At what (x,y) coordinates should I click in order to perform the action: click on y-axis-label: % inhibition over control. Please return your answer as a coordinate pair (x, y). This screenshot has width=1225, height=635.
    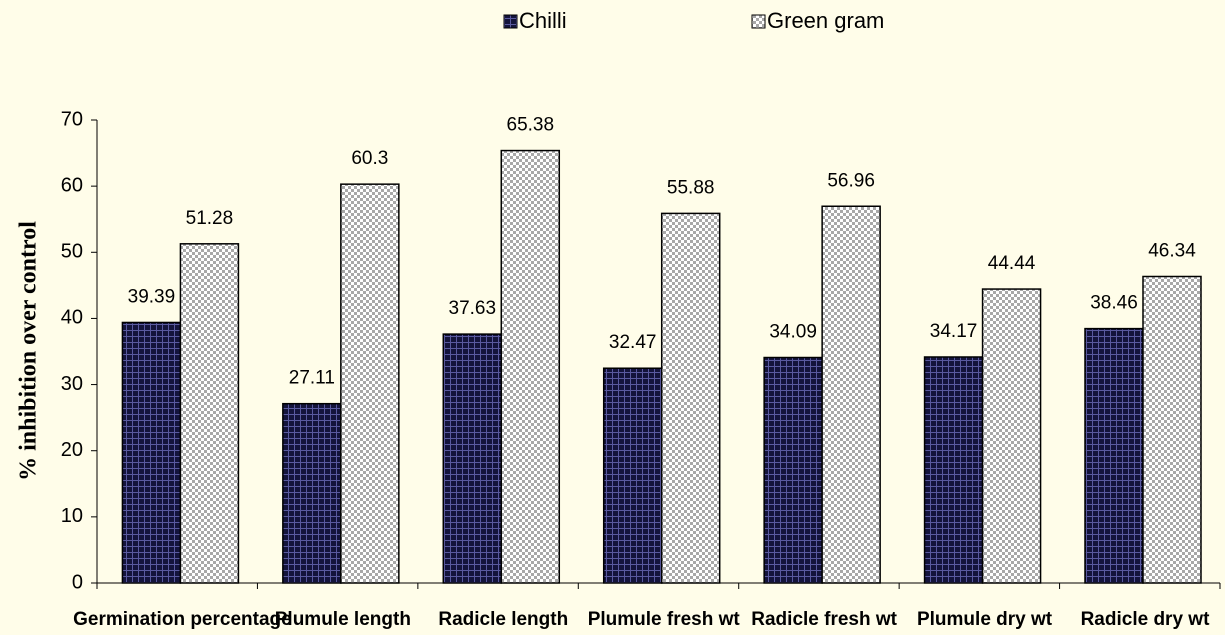
    Looking at the image, I should click on (29, 351).